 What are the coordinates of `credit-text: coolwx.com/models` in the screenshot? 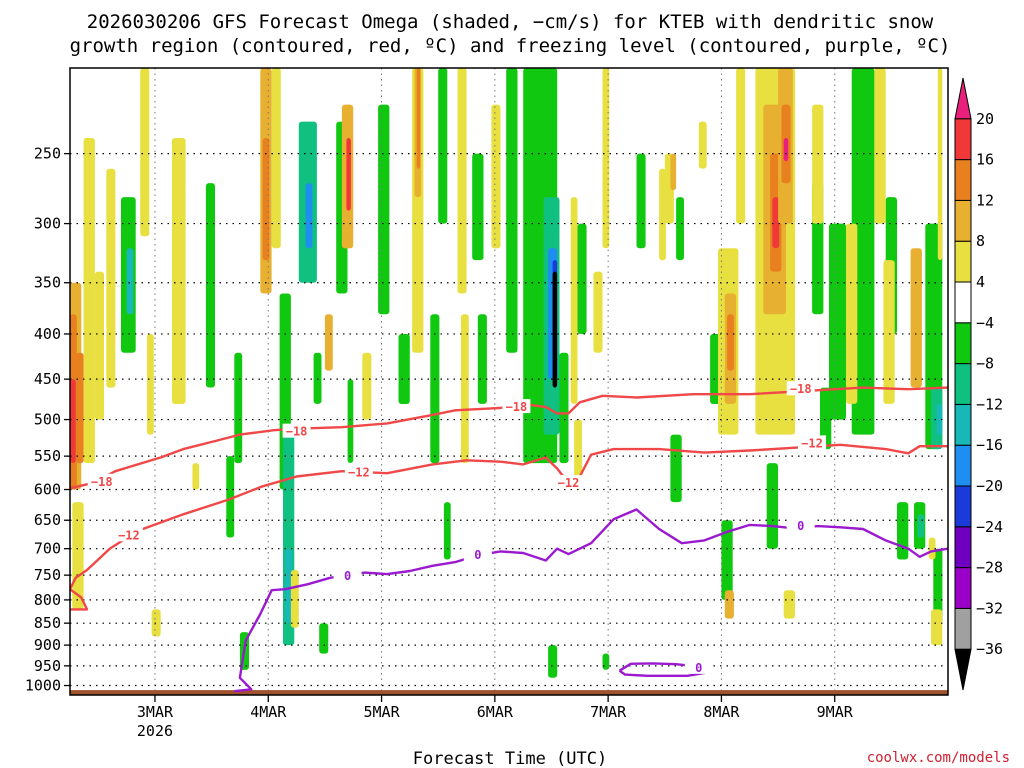 It's located at (938, 758).